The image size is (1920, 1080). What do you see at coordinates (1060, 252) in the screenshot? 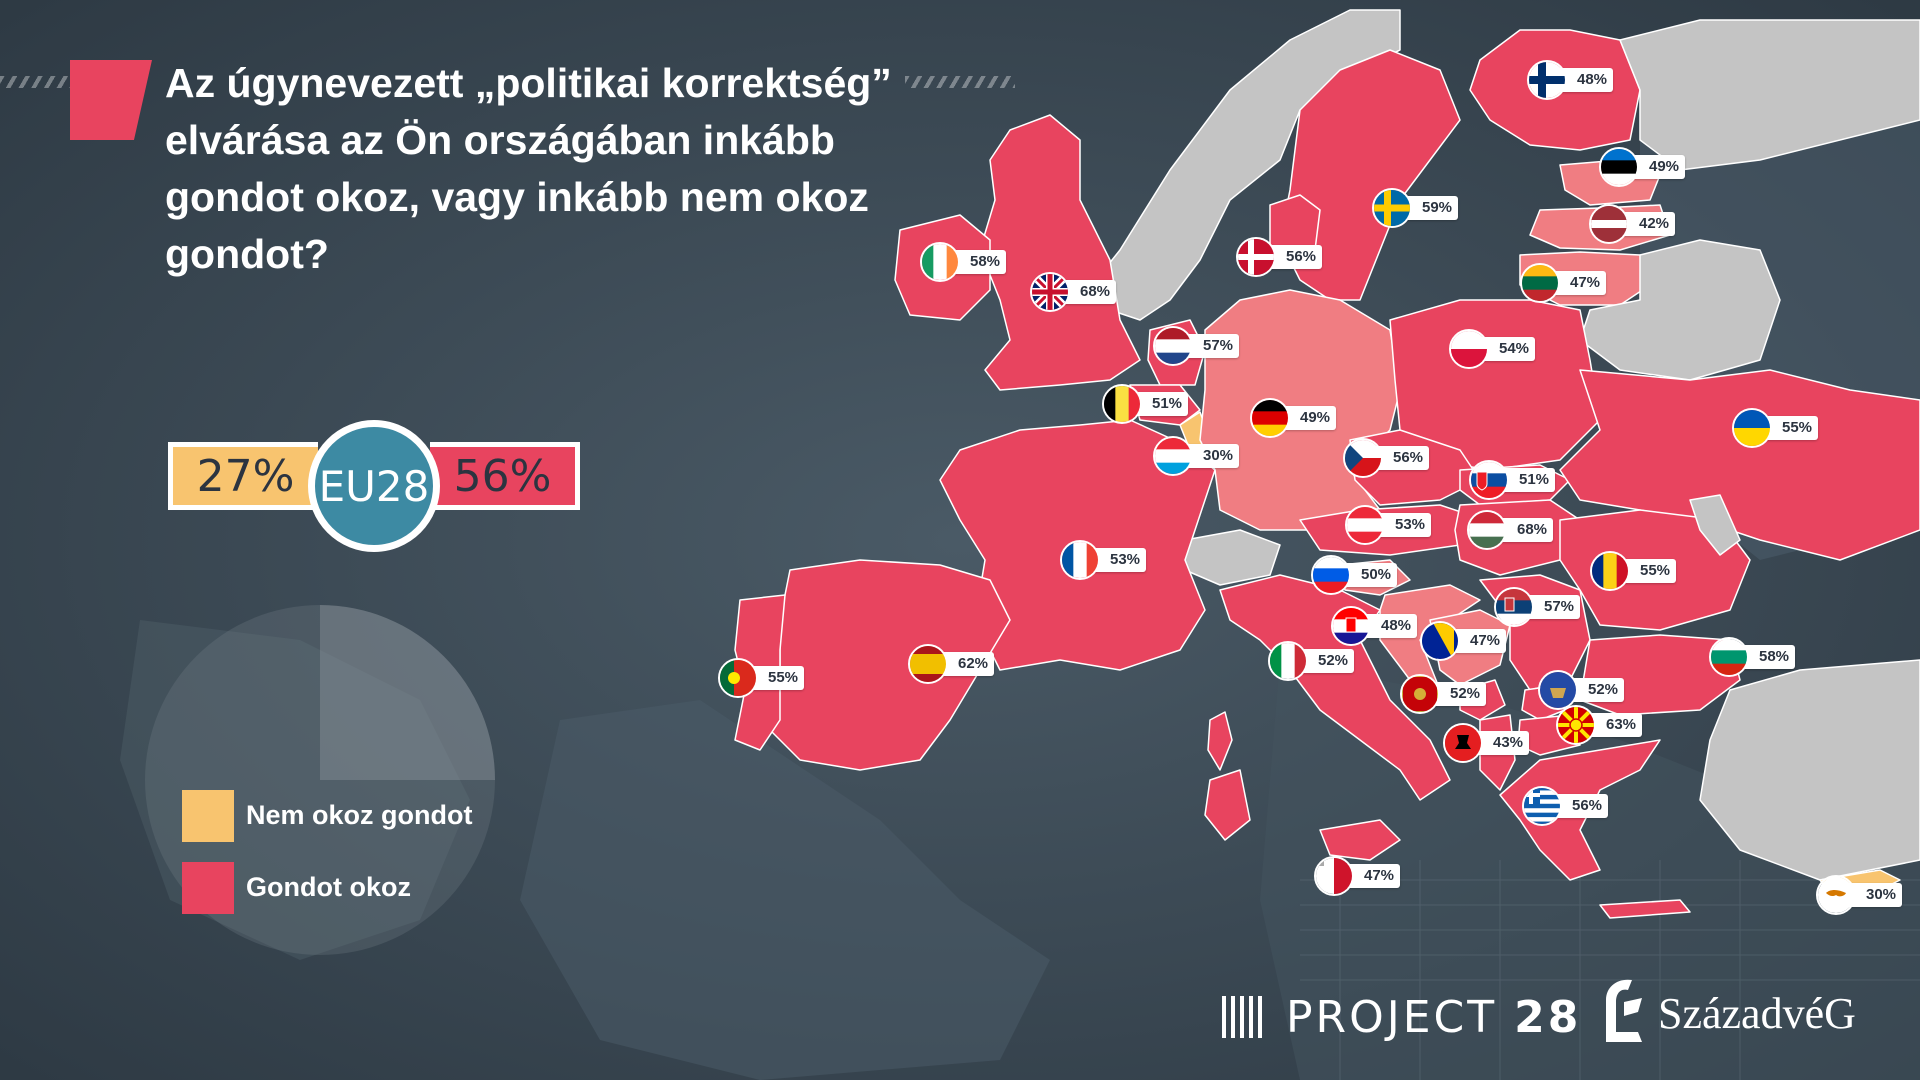
I see `country-uk` at bounding box center [1060, 252].